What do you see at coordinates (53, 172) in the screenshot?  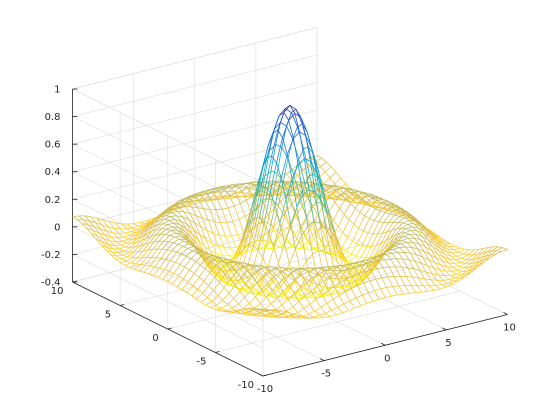 I see `z-tick-label: 0.4` at bounding box center [53, 172].